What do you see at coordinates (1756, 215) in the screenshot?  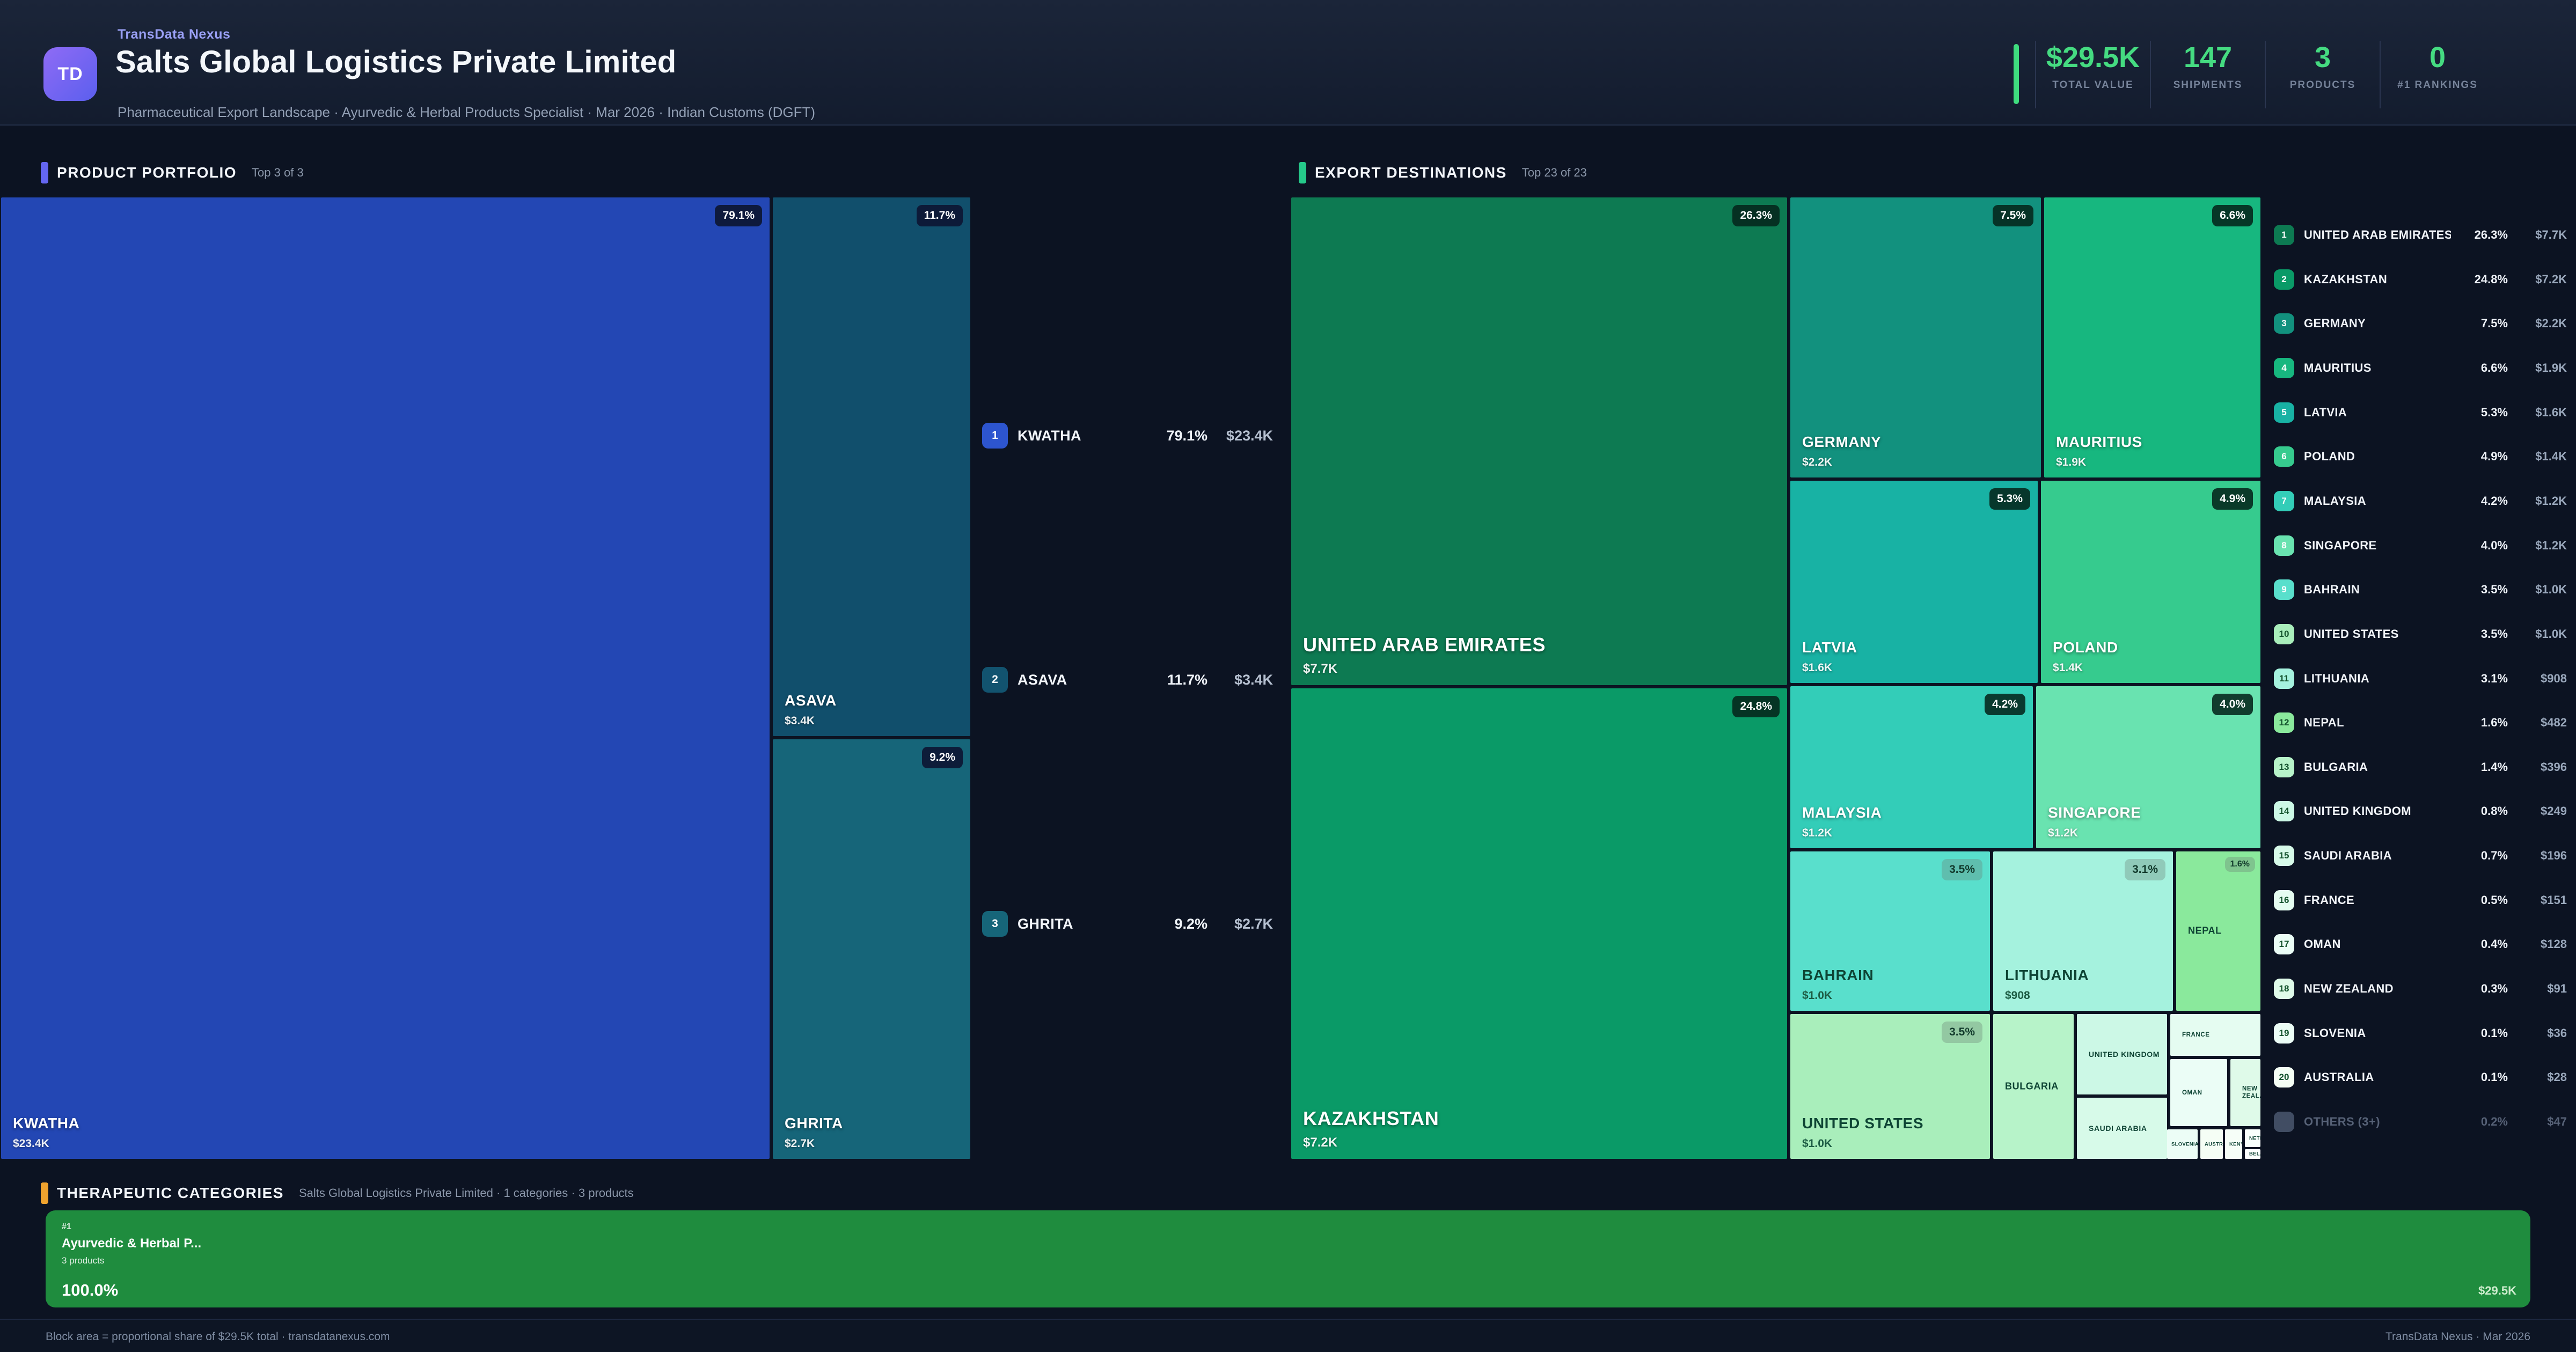 I see `percent-badge: 26.3%` at bounding box center [1756, 215].